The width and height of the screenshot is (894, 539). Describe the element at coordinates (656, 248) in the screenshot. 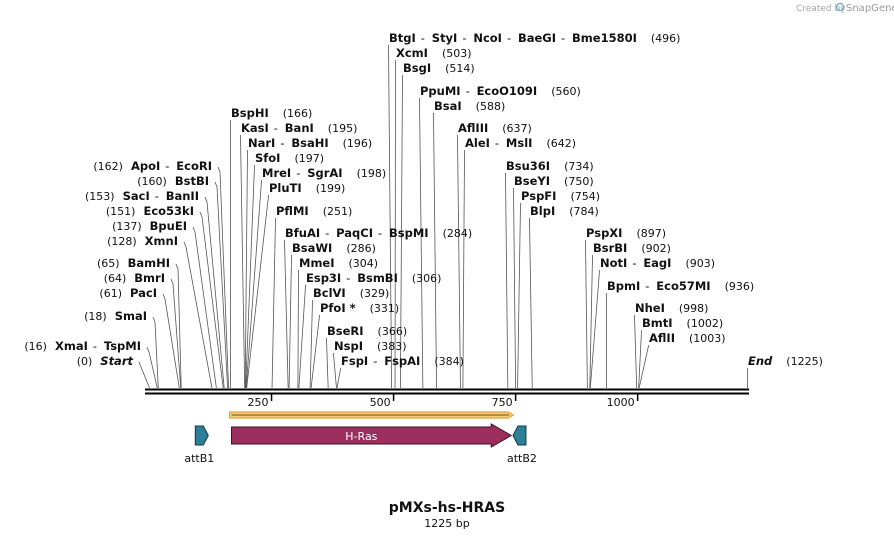

I see `site-position: (902)` at that location.